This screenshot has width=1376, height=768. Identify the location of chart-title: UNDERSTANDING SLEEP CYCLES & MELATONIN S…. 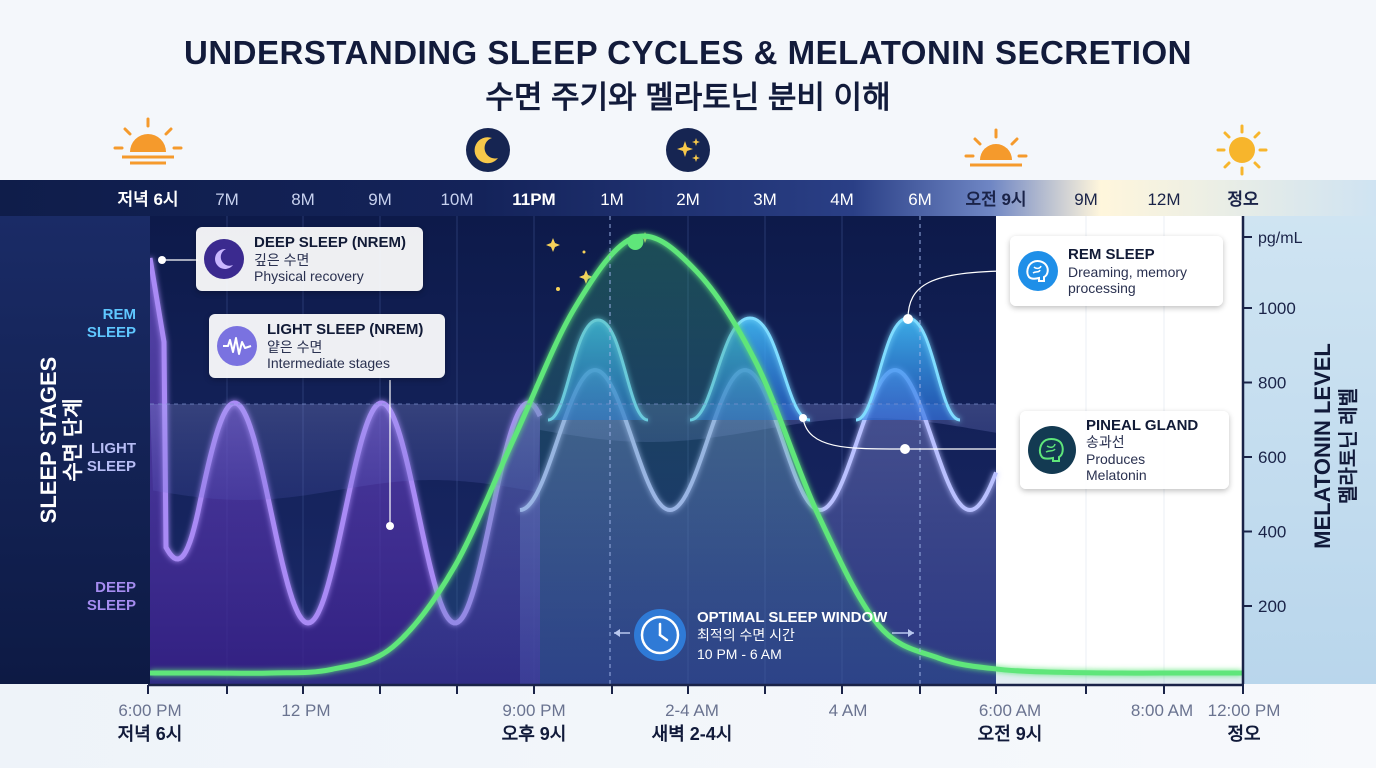
(688, 52).